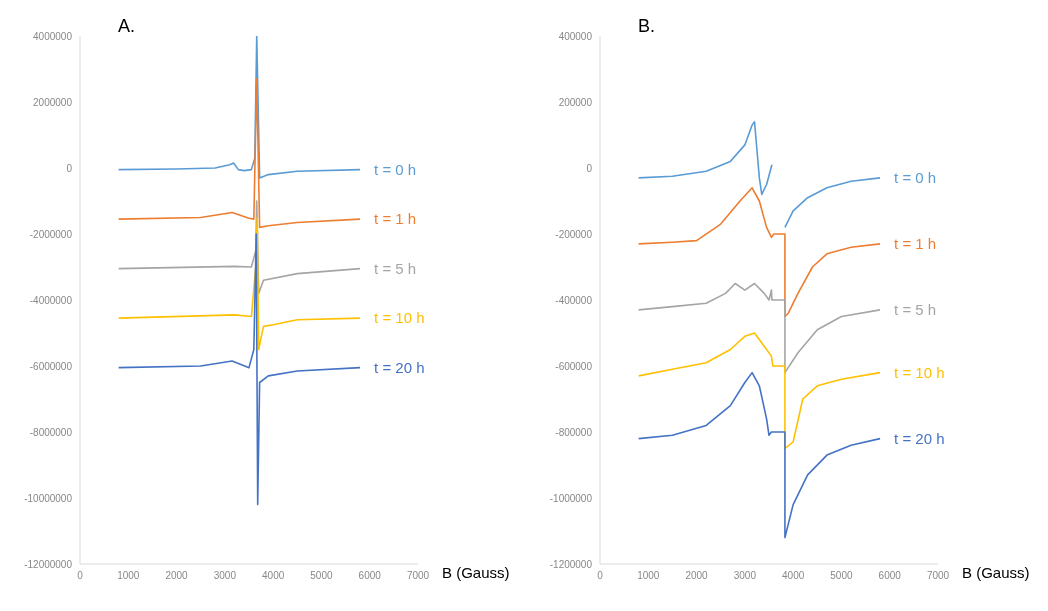 The width and height of the screenshot is (1048, 611). Describe the element at coordinates (51, 432) in the screenshot. I see `y-tick-label: -8000000` at that location.